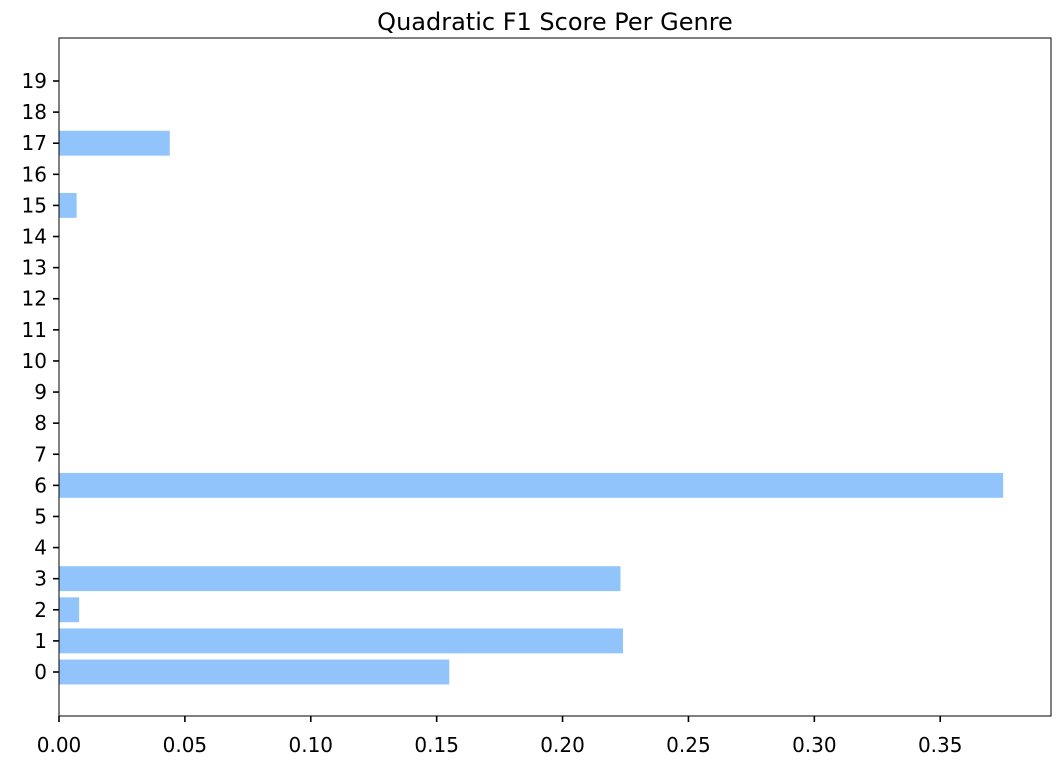  I want to click on x-tick-label-0.25: 0.25, so click(688, 745).